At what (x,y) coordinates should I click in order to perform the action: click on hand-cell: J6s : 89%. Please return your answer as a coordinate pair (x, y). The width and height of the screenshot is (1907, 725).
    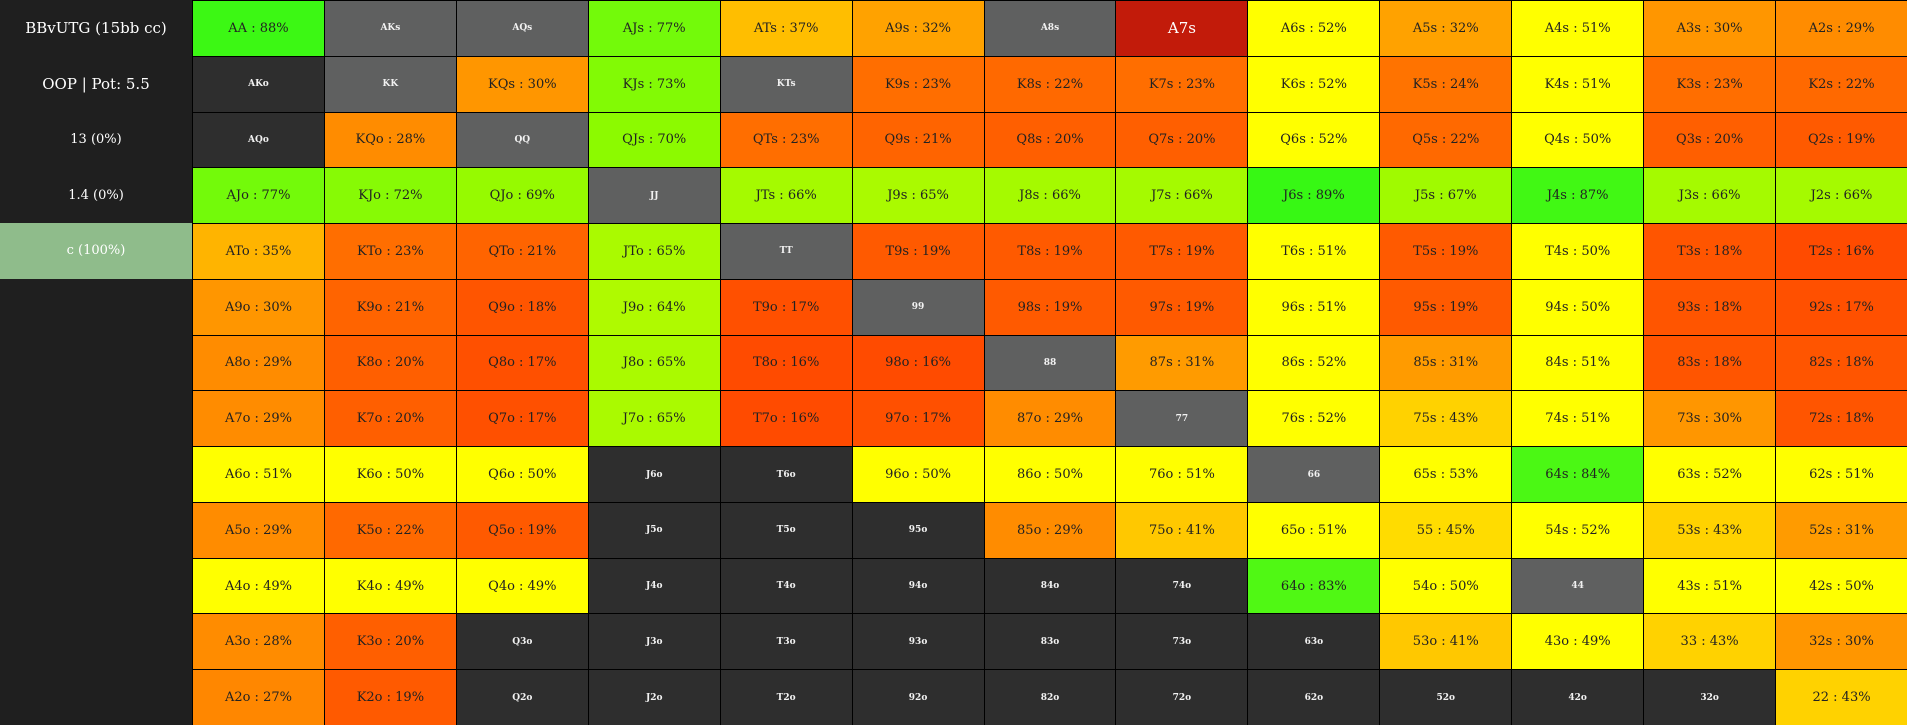
    Looking at the image, I should click on (1314, 196).